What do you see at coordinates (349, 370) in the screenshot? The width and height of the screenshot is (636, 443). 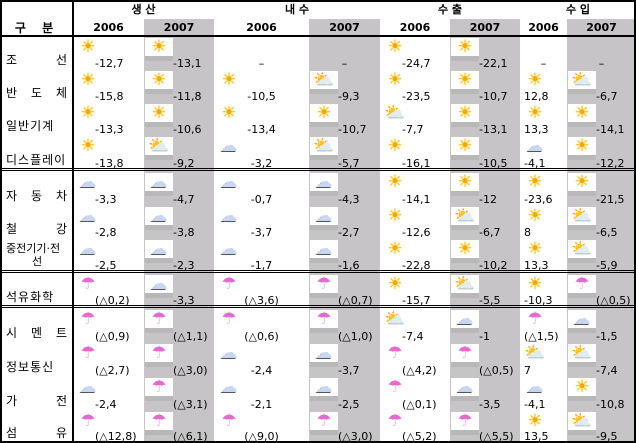 I see `cell-value: -3,7` at bounding box center [349, 370].